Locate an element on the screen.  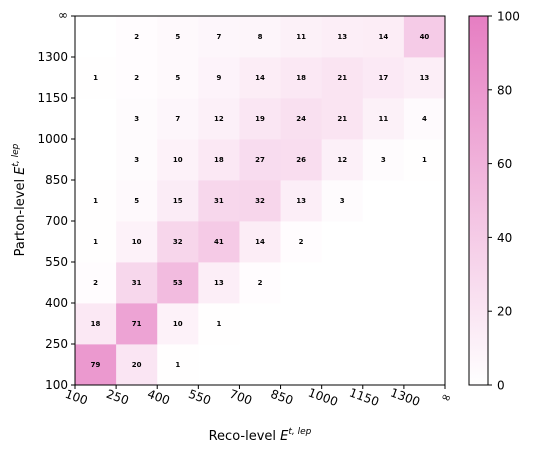
x-tick-label: 250 is located at coordinates (117, 397).